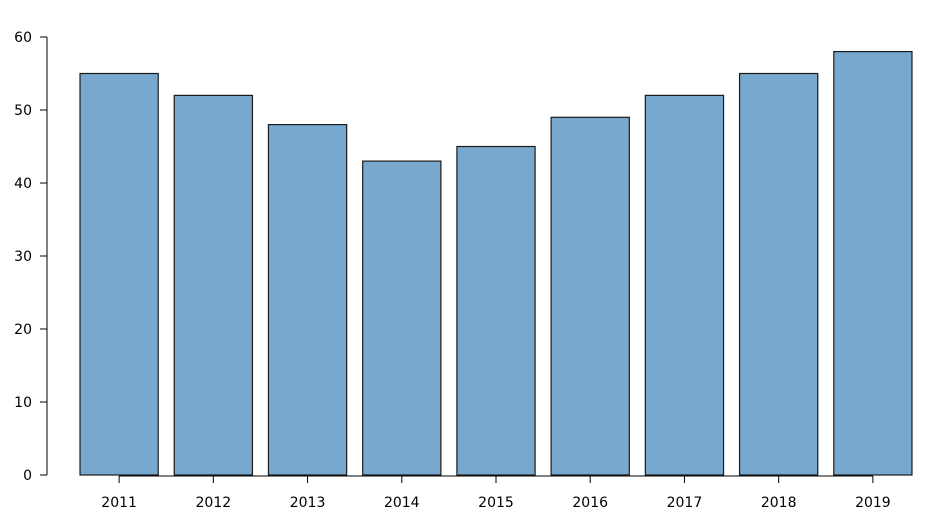 The width and height of the screenshot is (930, 520). I want to click on y-tick-label: 50, so click(23, 111).